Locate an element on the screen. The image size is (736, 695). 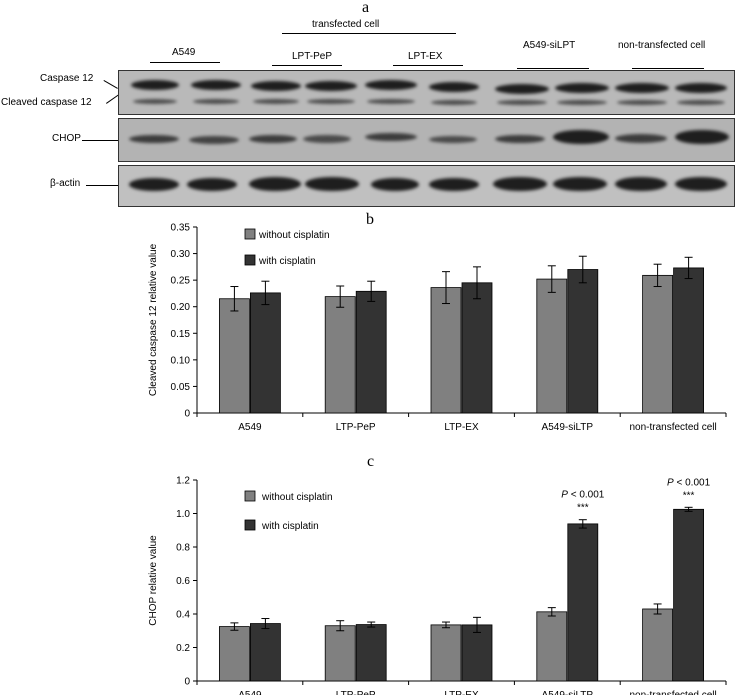
transfected-cell-header: transfected cell is located at coordinates (346, 24).